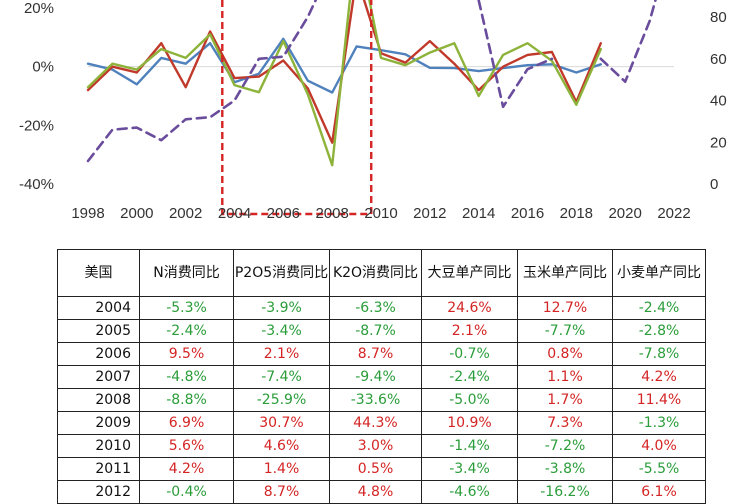  I want to click on row-year: 2012, so click(98, 492).